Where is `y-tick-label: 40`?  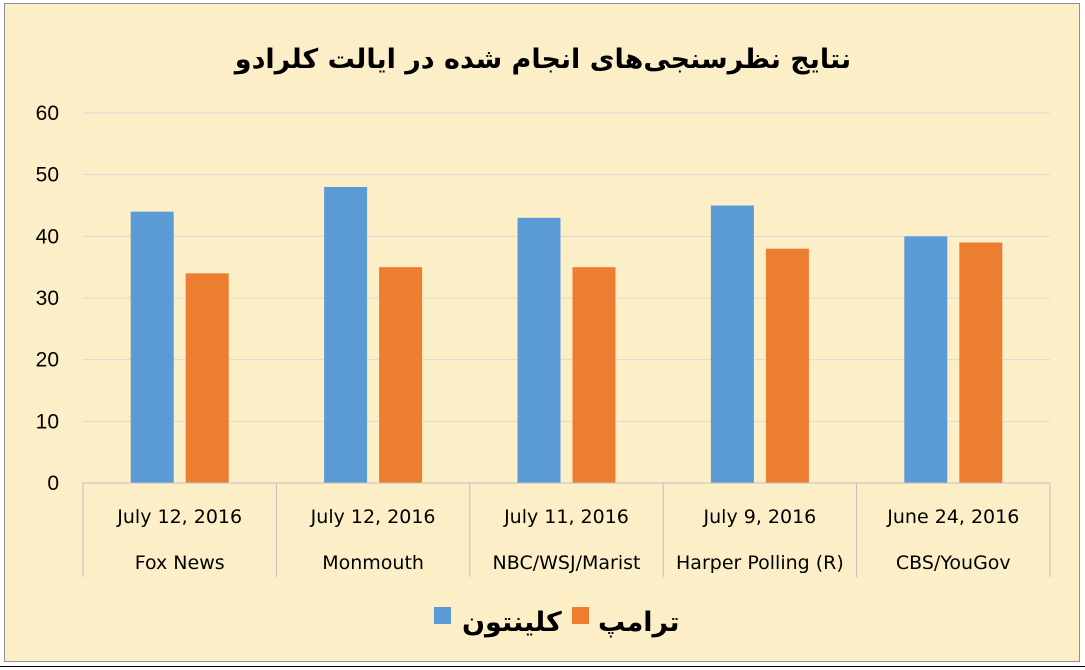 y-tick-label: 40 is located at coordinates (47, 236).